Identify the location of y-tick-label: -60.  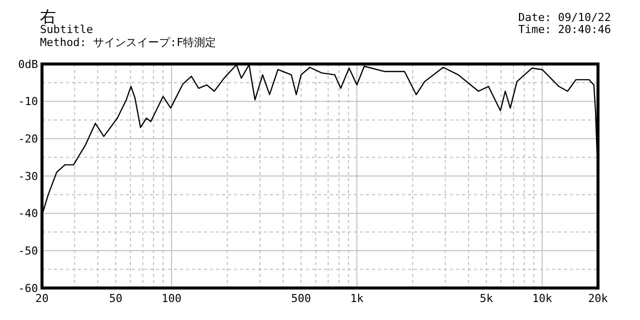
(28, 288).